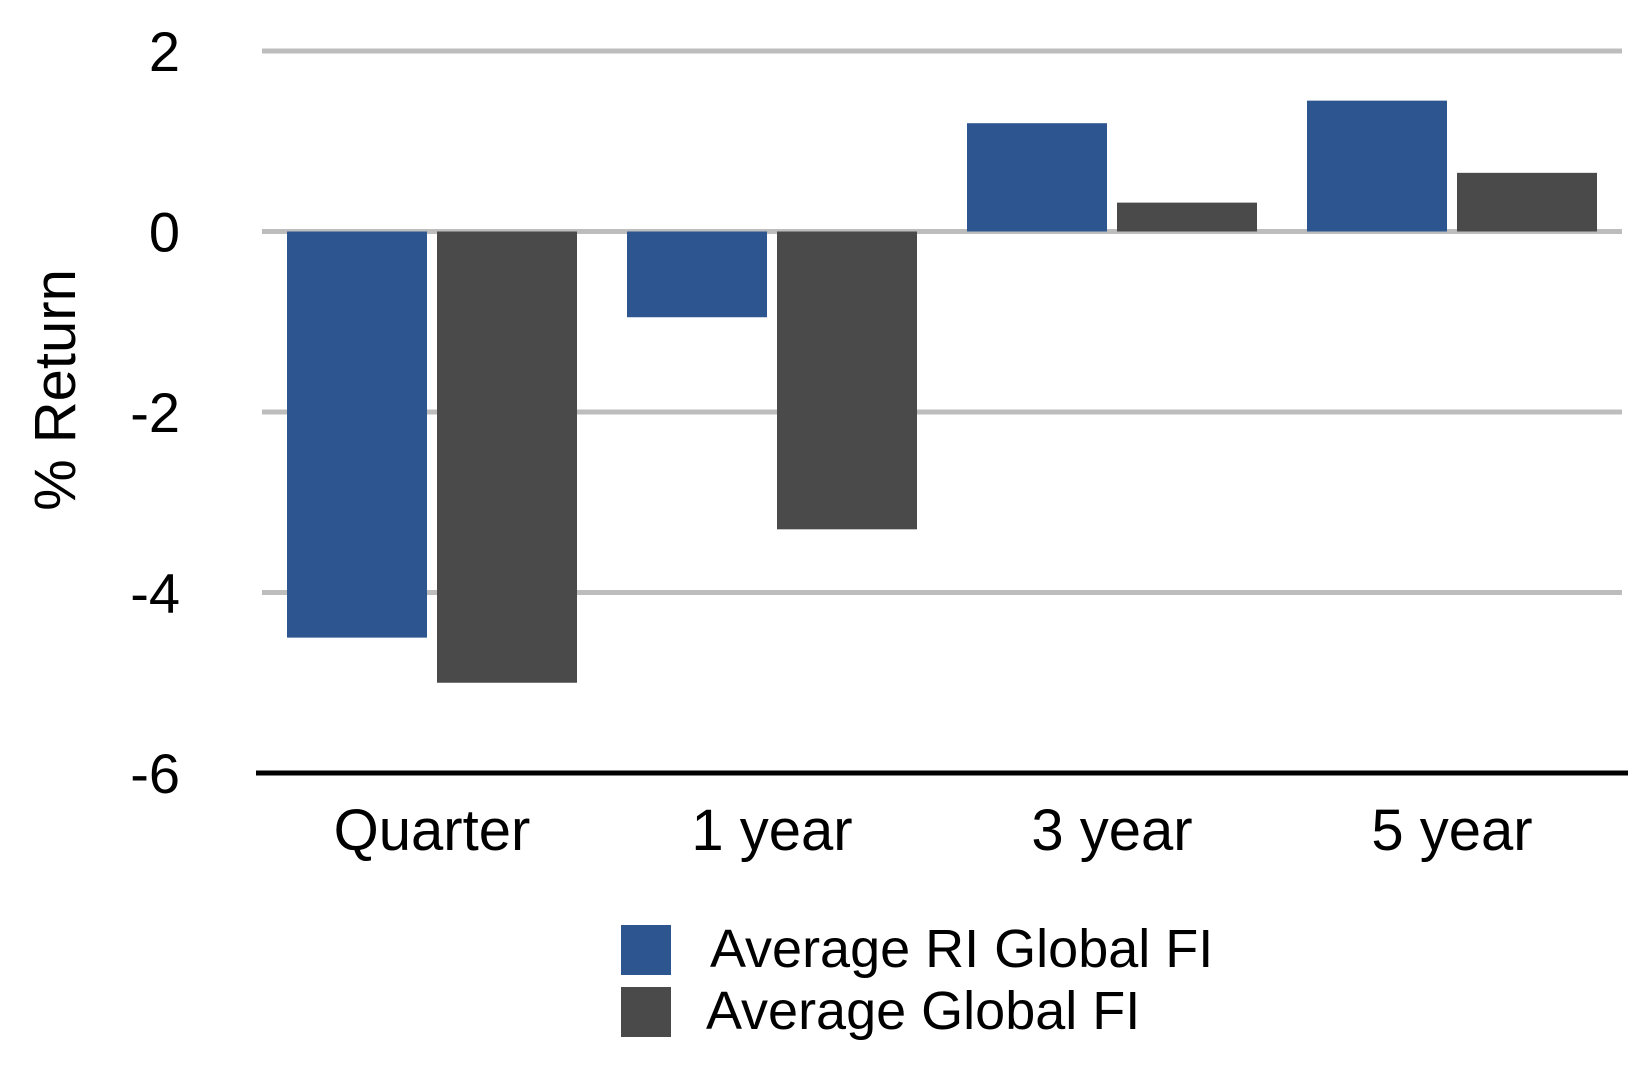 The height and width of the screenshot is (1080, 1648). Describe the element at coordinates (771, 830) in the screenshot. I see `x-category-label: 1 year` at that location.